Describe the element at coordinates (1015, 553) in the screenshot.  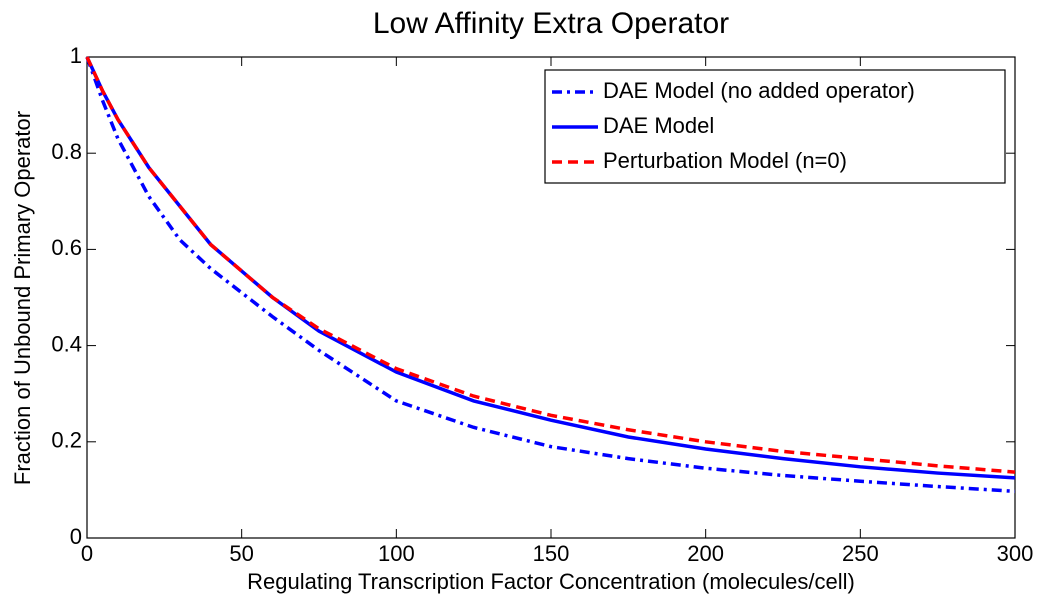
I see `x-tick-label: 300` at that location.